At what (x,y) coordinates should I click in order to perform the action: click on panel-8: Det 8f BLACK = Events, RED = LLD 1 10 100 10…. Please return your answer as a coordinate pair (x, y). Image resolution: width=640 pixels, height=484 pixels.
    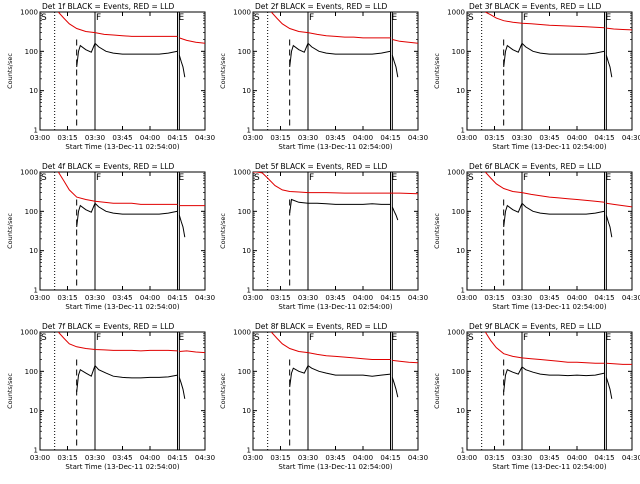
    Looking at the image, I should click on (323, 396).